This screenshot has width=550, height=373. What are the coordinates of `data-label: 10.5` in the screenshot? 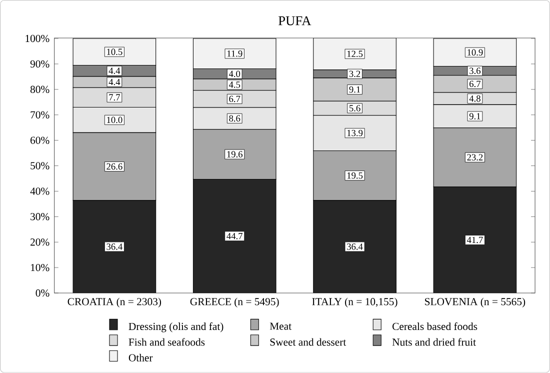 It's located at (114, 52).